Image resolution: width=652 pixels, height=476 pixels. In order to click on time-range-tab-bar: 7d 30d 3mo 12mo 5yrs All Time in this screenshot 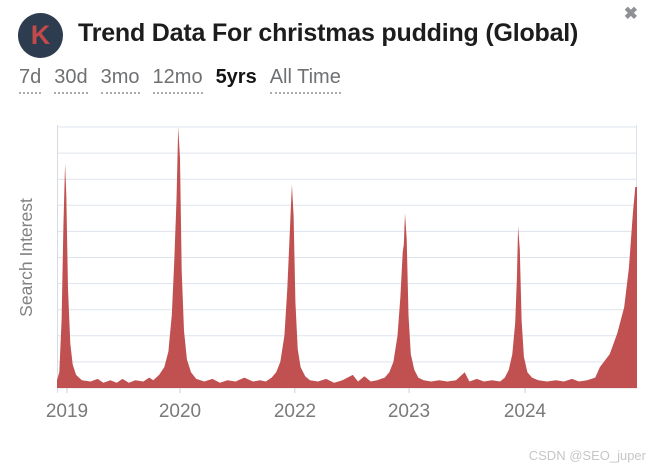, I will do `click(180, 80)`.